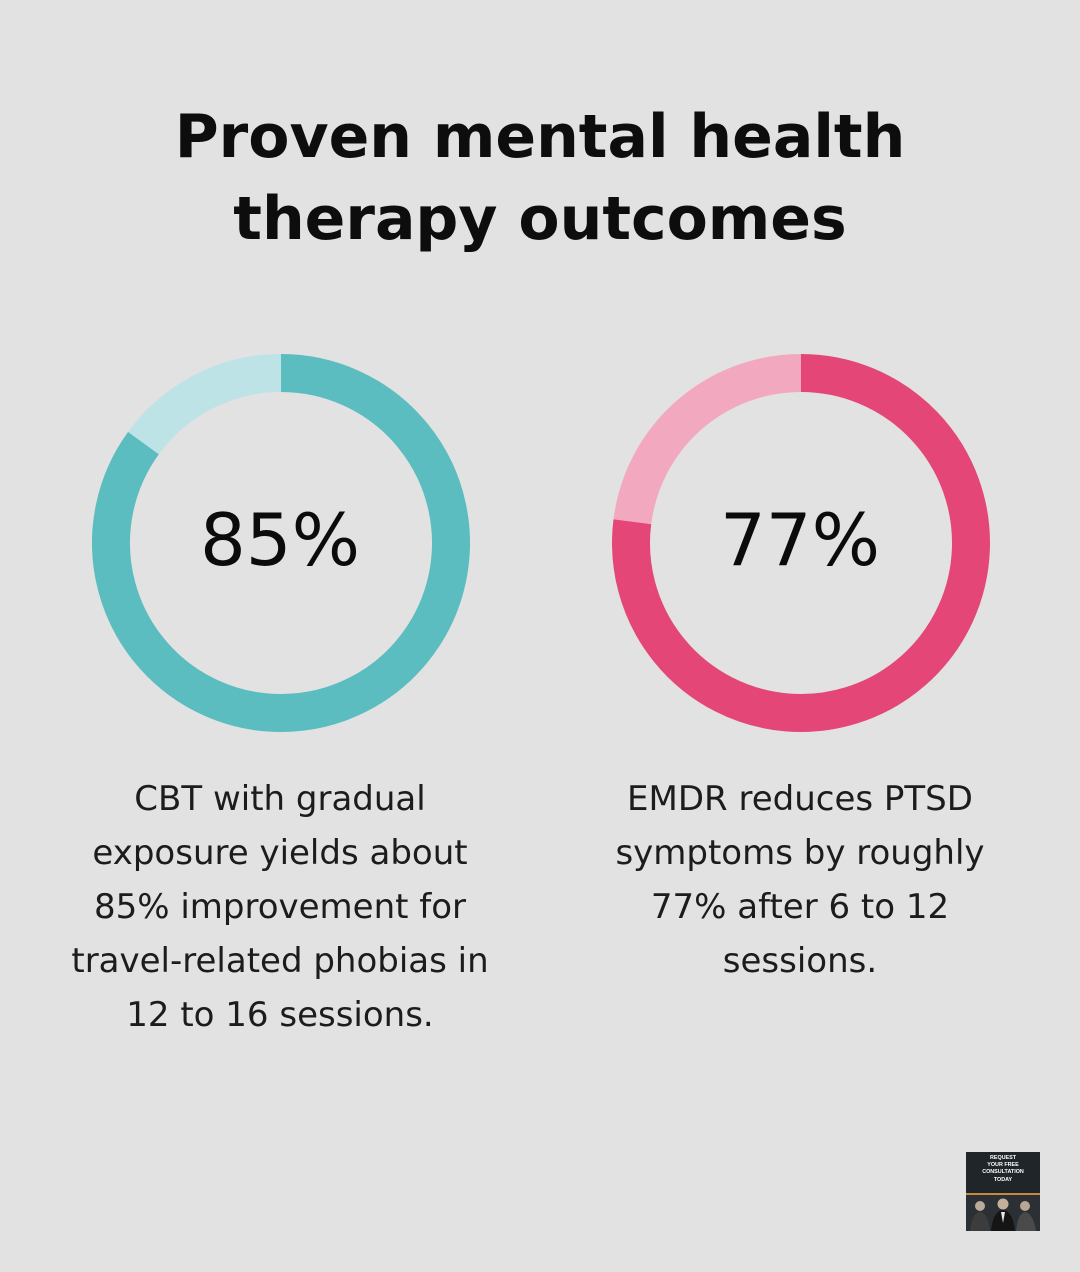  I want to click on donut-chart-cbt, so click(281, 543).